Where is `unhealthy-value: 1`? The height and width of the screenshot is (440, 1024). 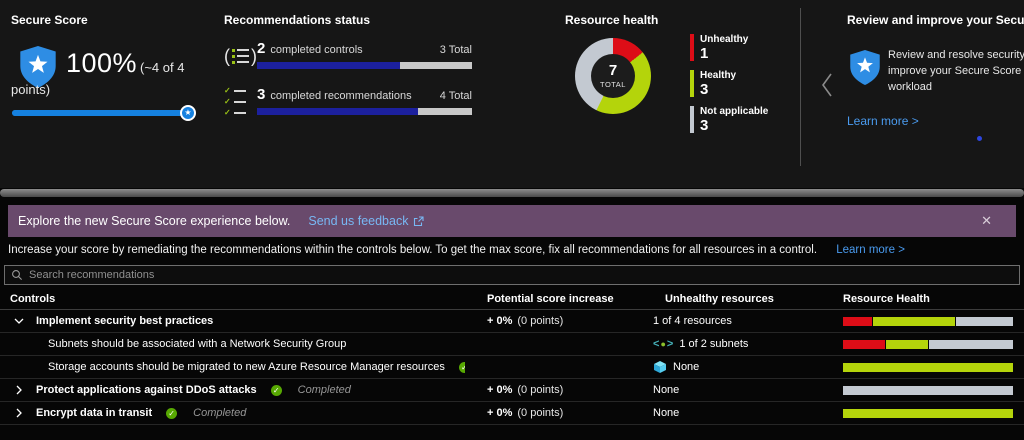
unhealthy-value: 1 is located at coordinates (704, 53).